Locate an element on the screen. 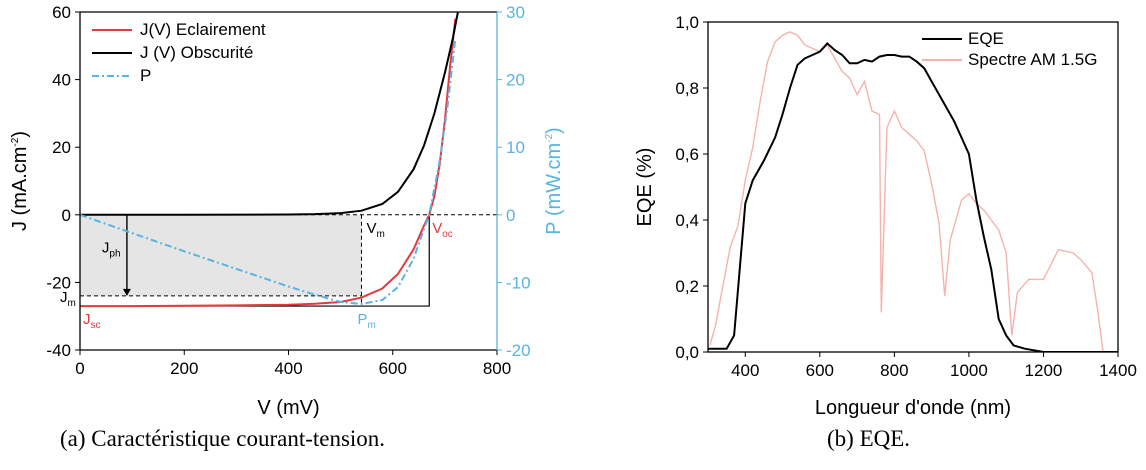 The width and height of the screenshot is (1146, 470). jph-arrow-head is located at coordinates (126, 292).